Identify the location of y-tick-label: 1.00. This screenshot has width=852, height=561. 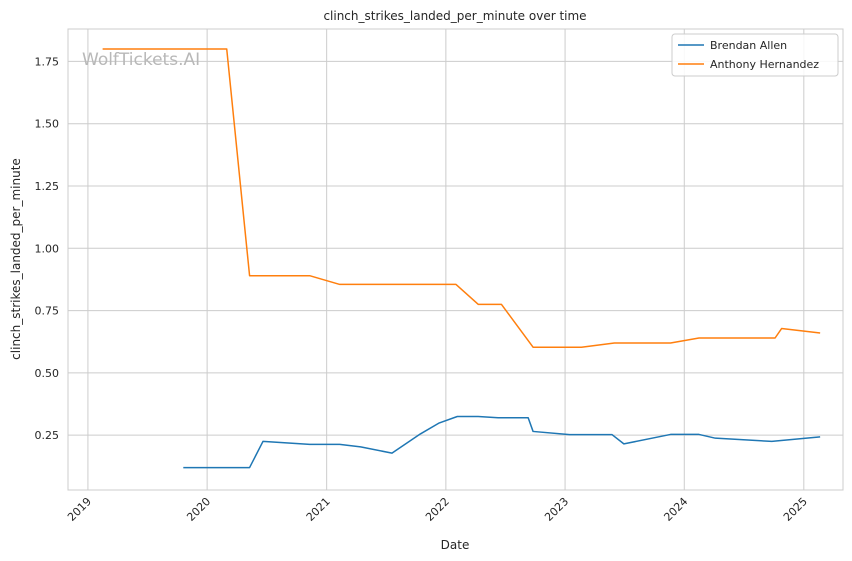
(47, 248).